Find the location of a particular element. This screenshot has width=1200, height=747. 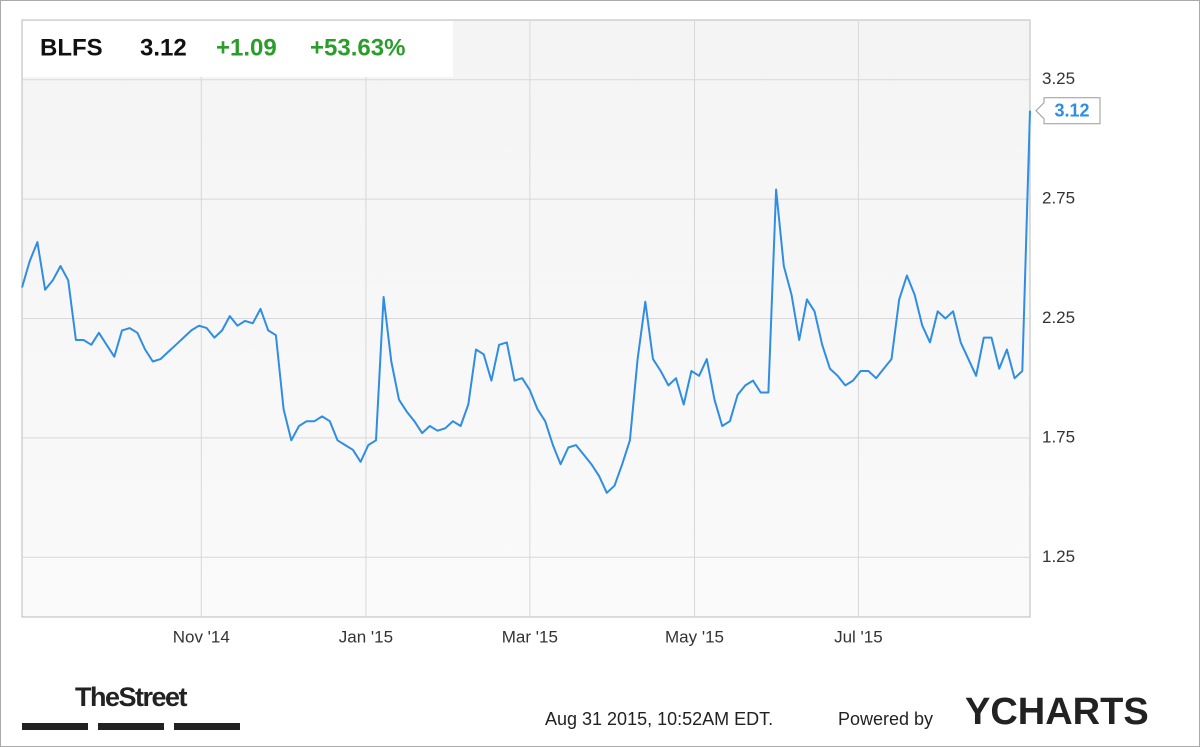

y-tick-label: 3.25 is located at coordinates (1058, 78).